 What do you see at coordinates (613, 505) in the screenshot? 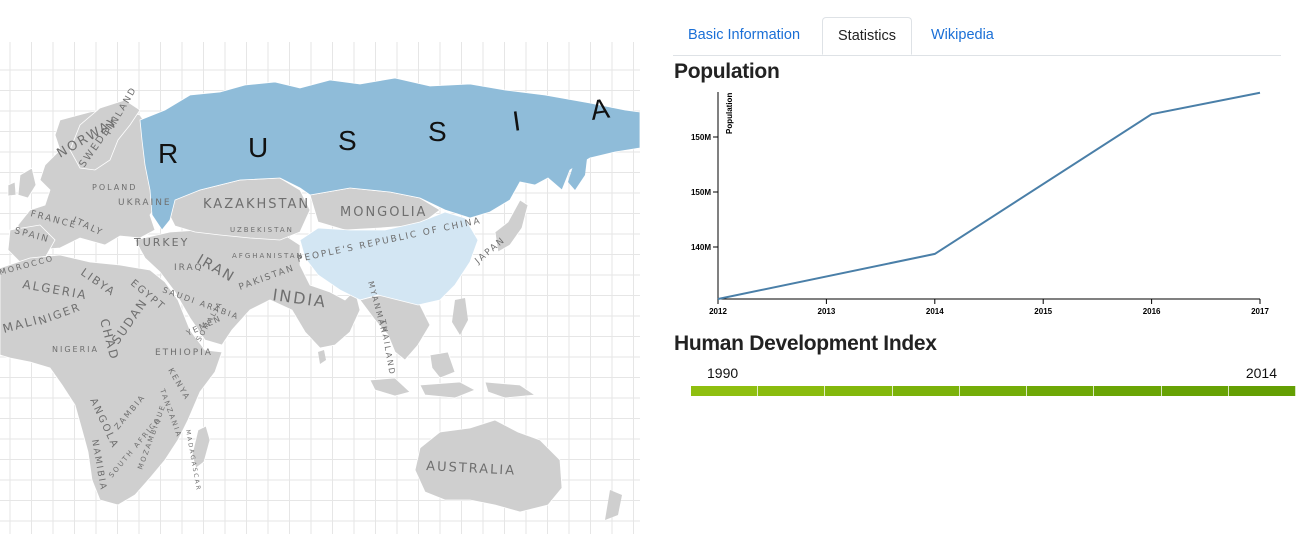
I see `new-zealand` at bounding box center [613, 505].